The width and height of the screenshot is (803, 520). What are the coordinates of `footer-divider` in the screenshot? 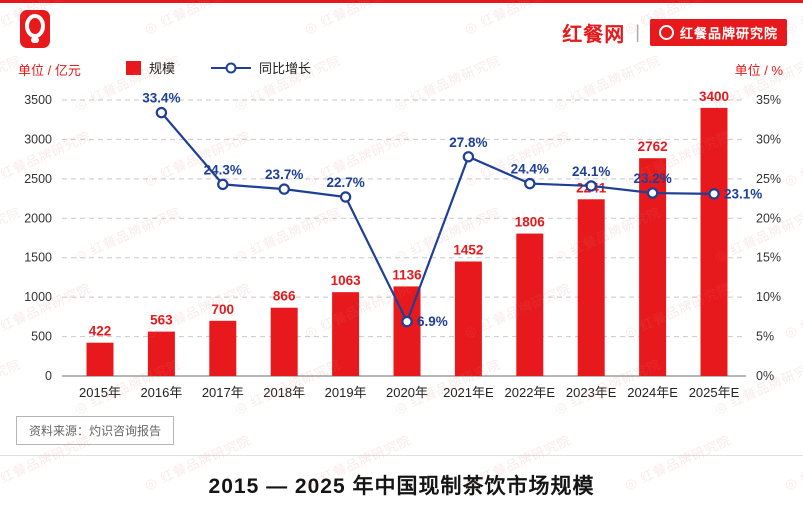 It's located at (401, 455).